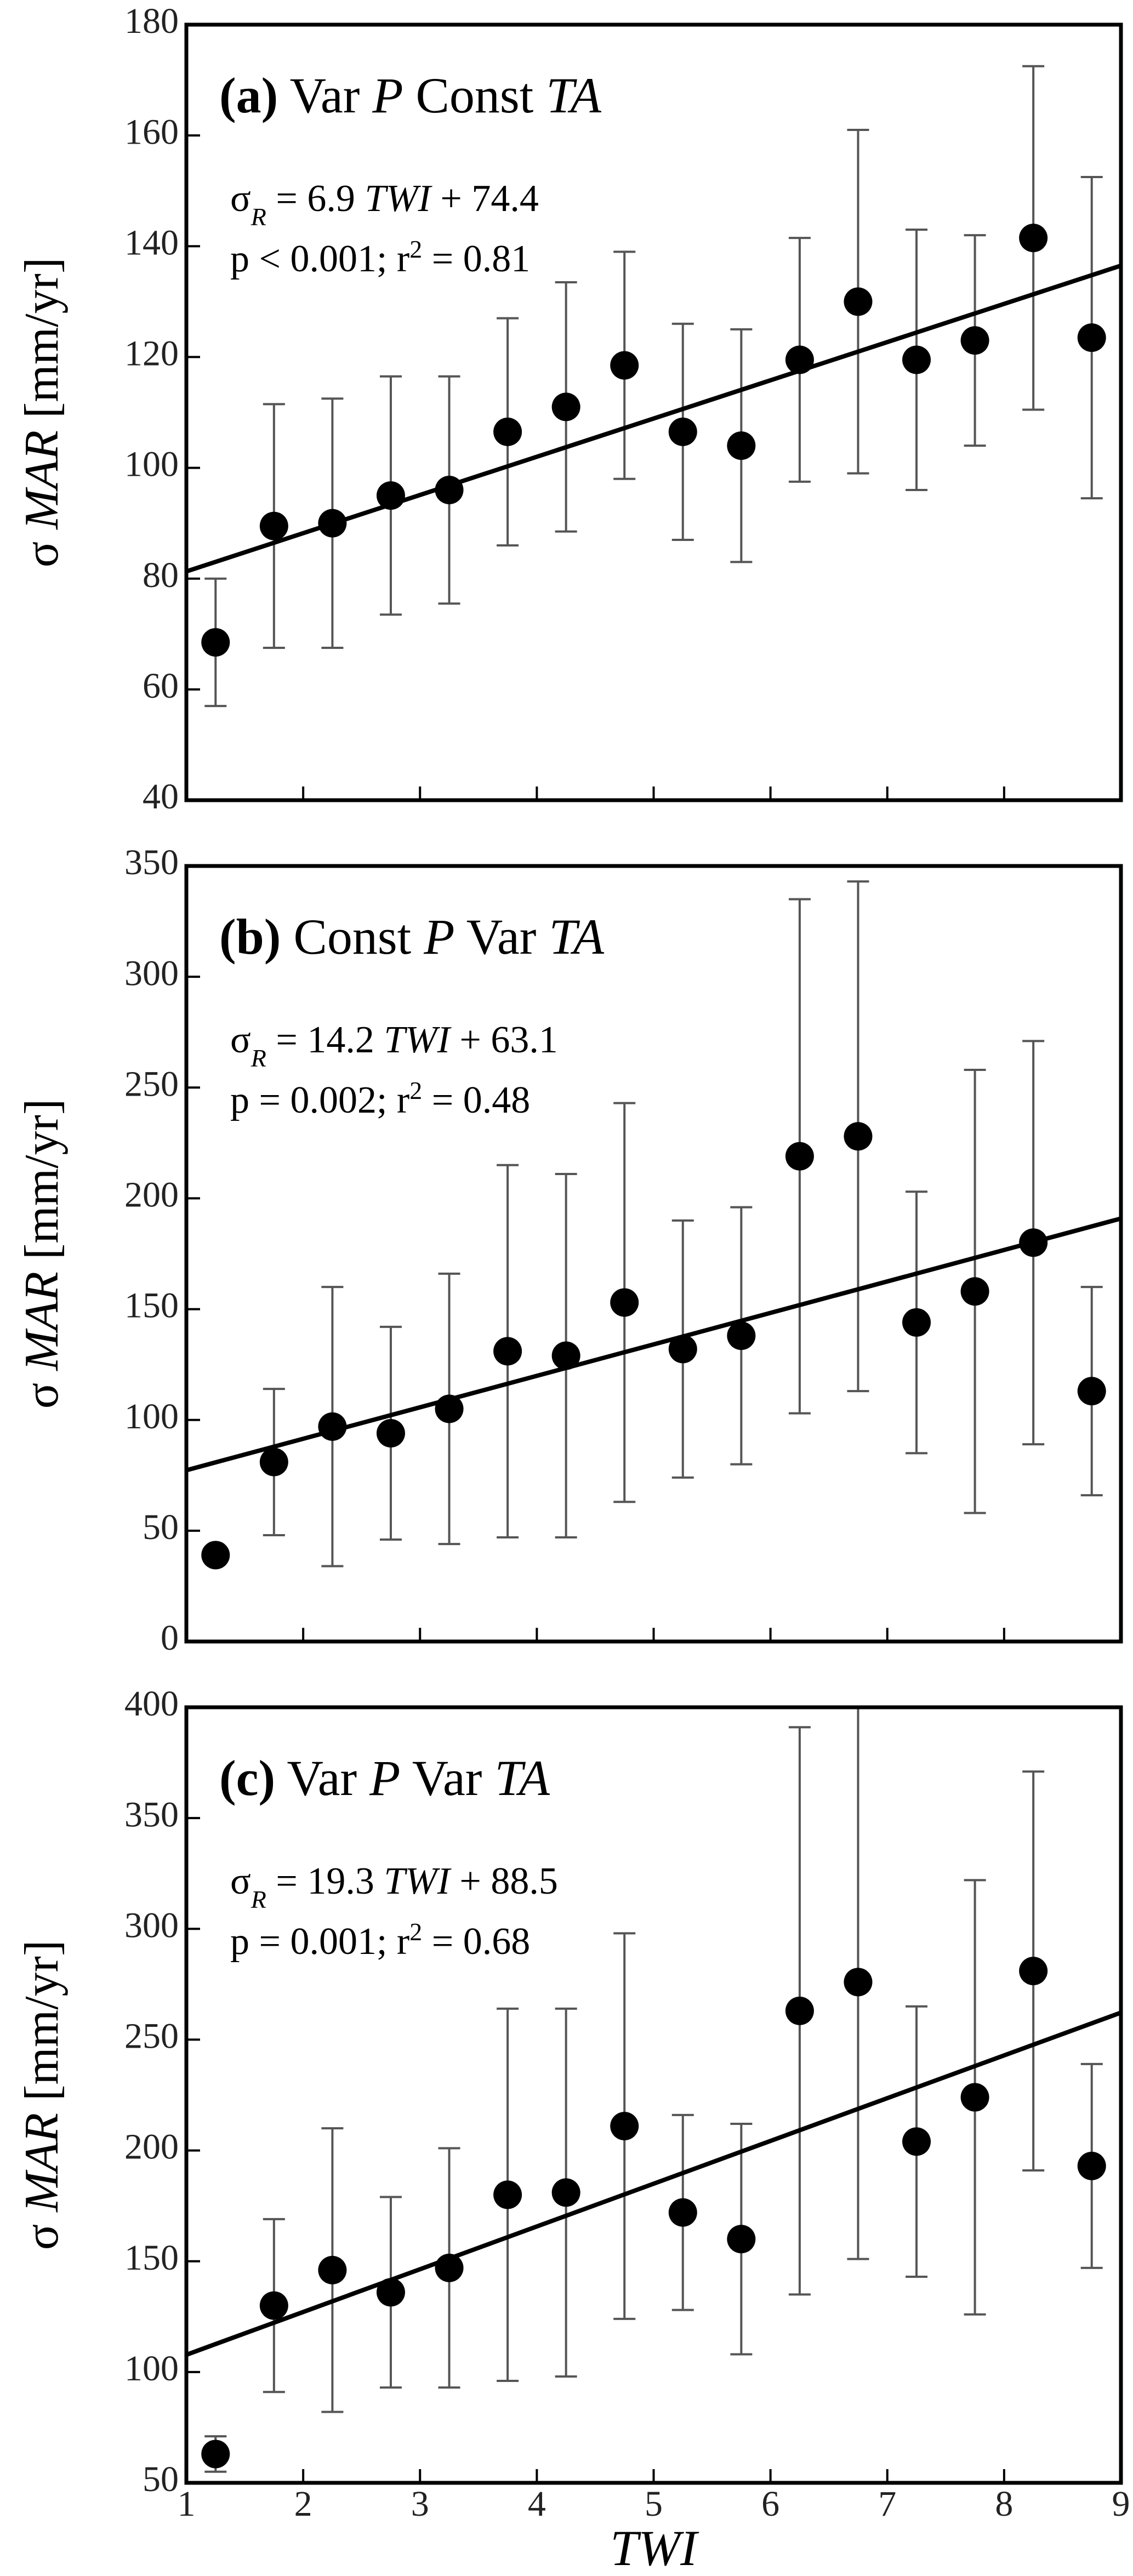 The height and width of the screenshot is (2576, 1133). I want to click on x-tick-label: 9, so click(1121, 2504).